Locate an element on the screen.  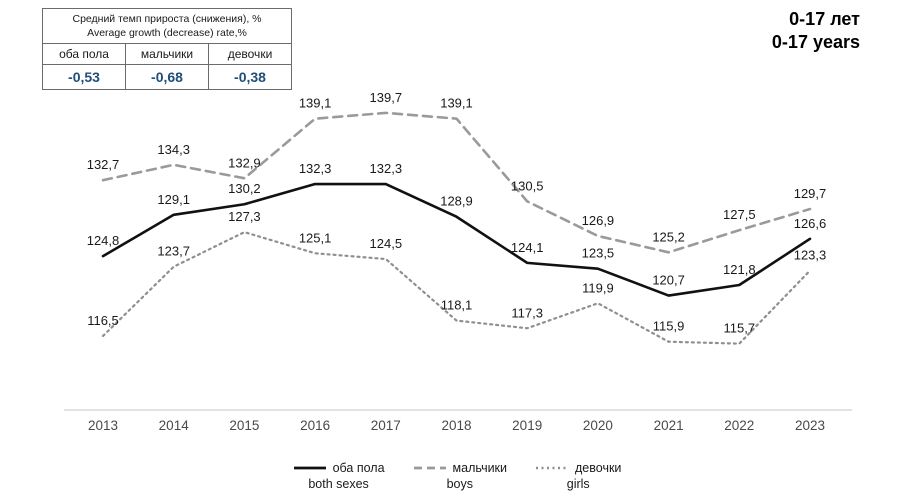
data-label: 121,8 is located at coordinates (739, 269).